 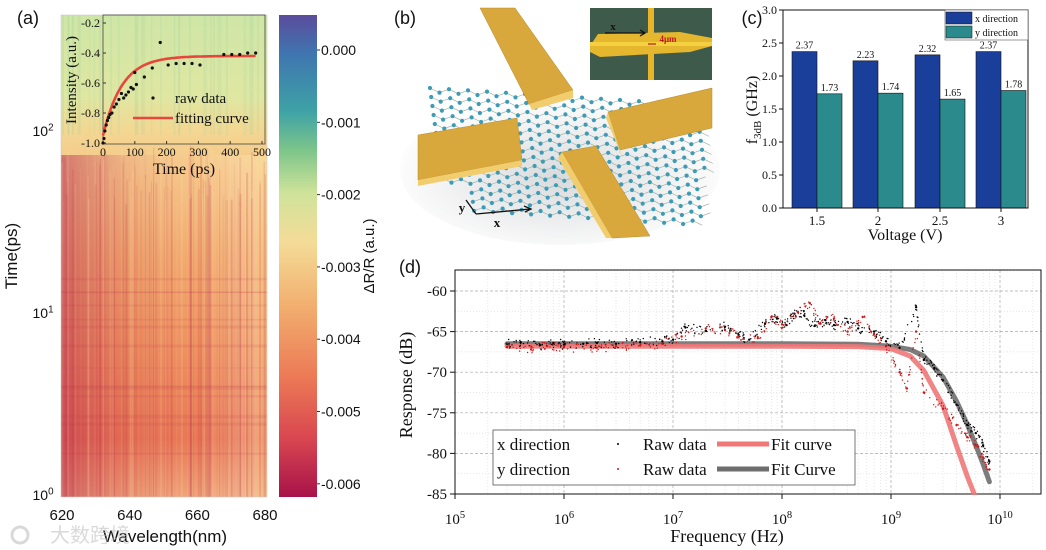 What do you see at coordinates (675, 444) in the screenshot?
I see `legend-raw-label: Raw data` at bounding box center [675, 444].